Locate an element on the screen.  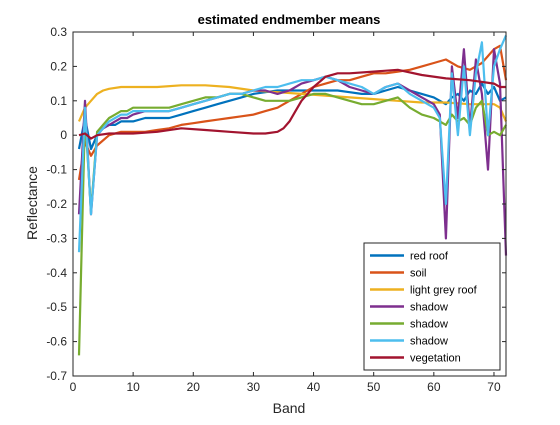
x-tick-label: 60 is located at coordinates (434, 387).